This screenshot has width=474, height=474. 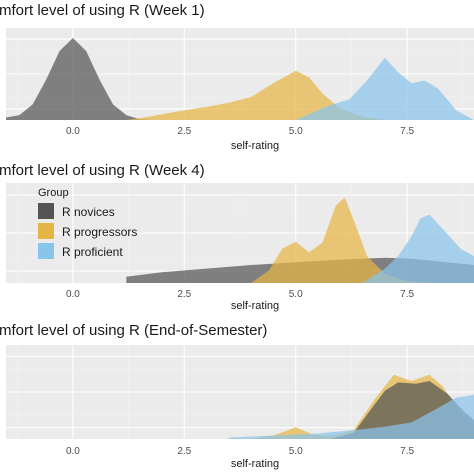 I want to click on legend-key-progressors, so click(x=46, y=231).